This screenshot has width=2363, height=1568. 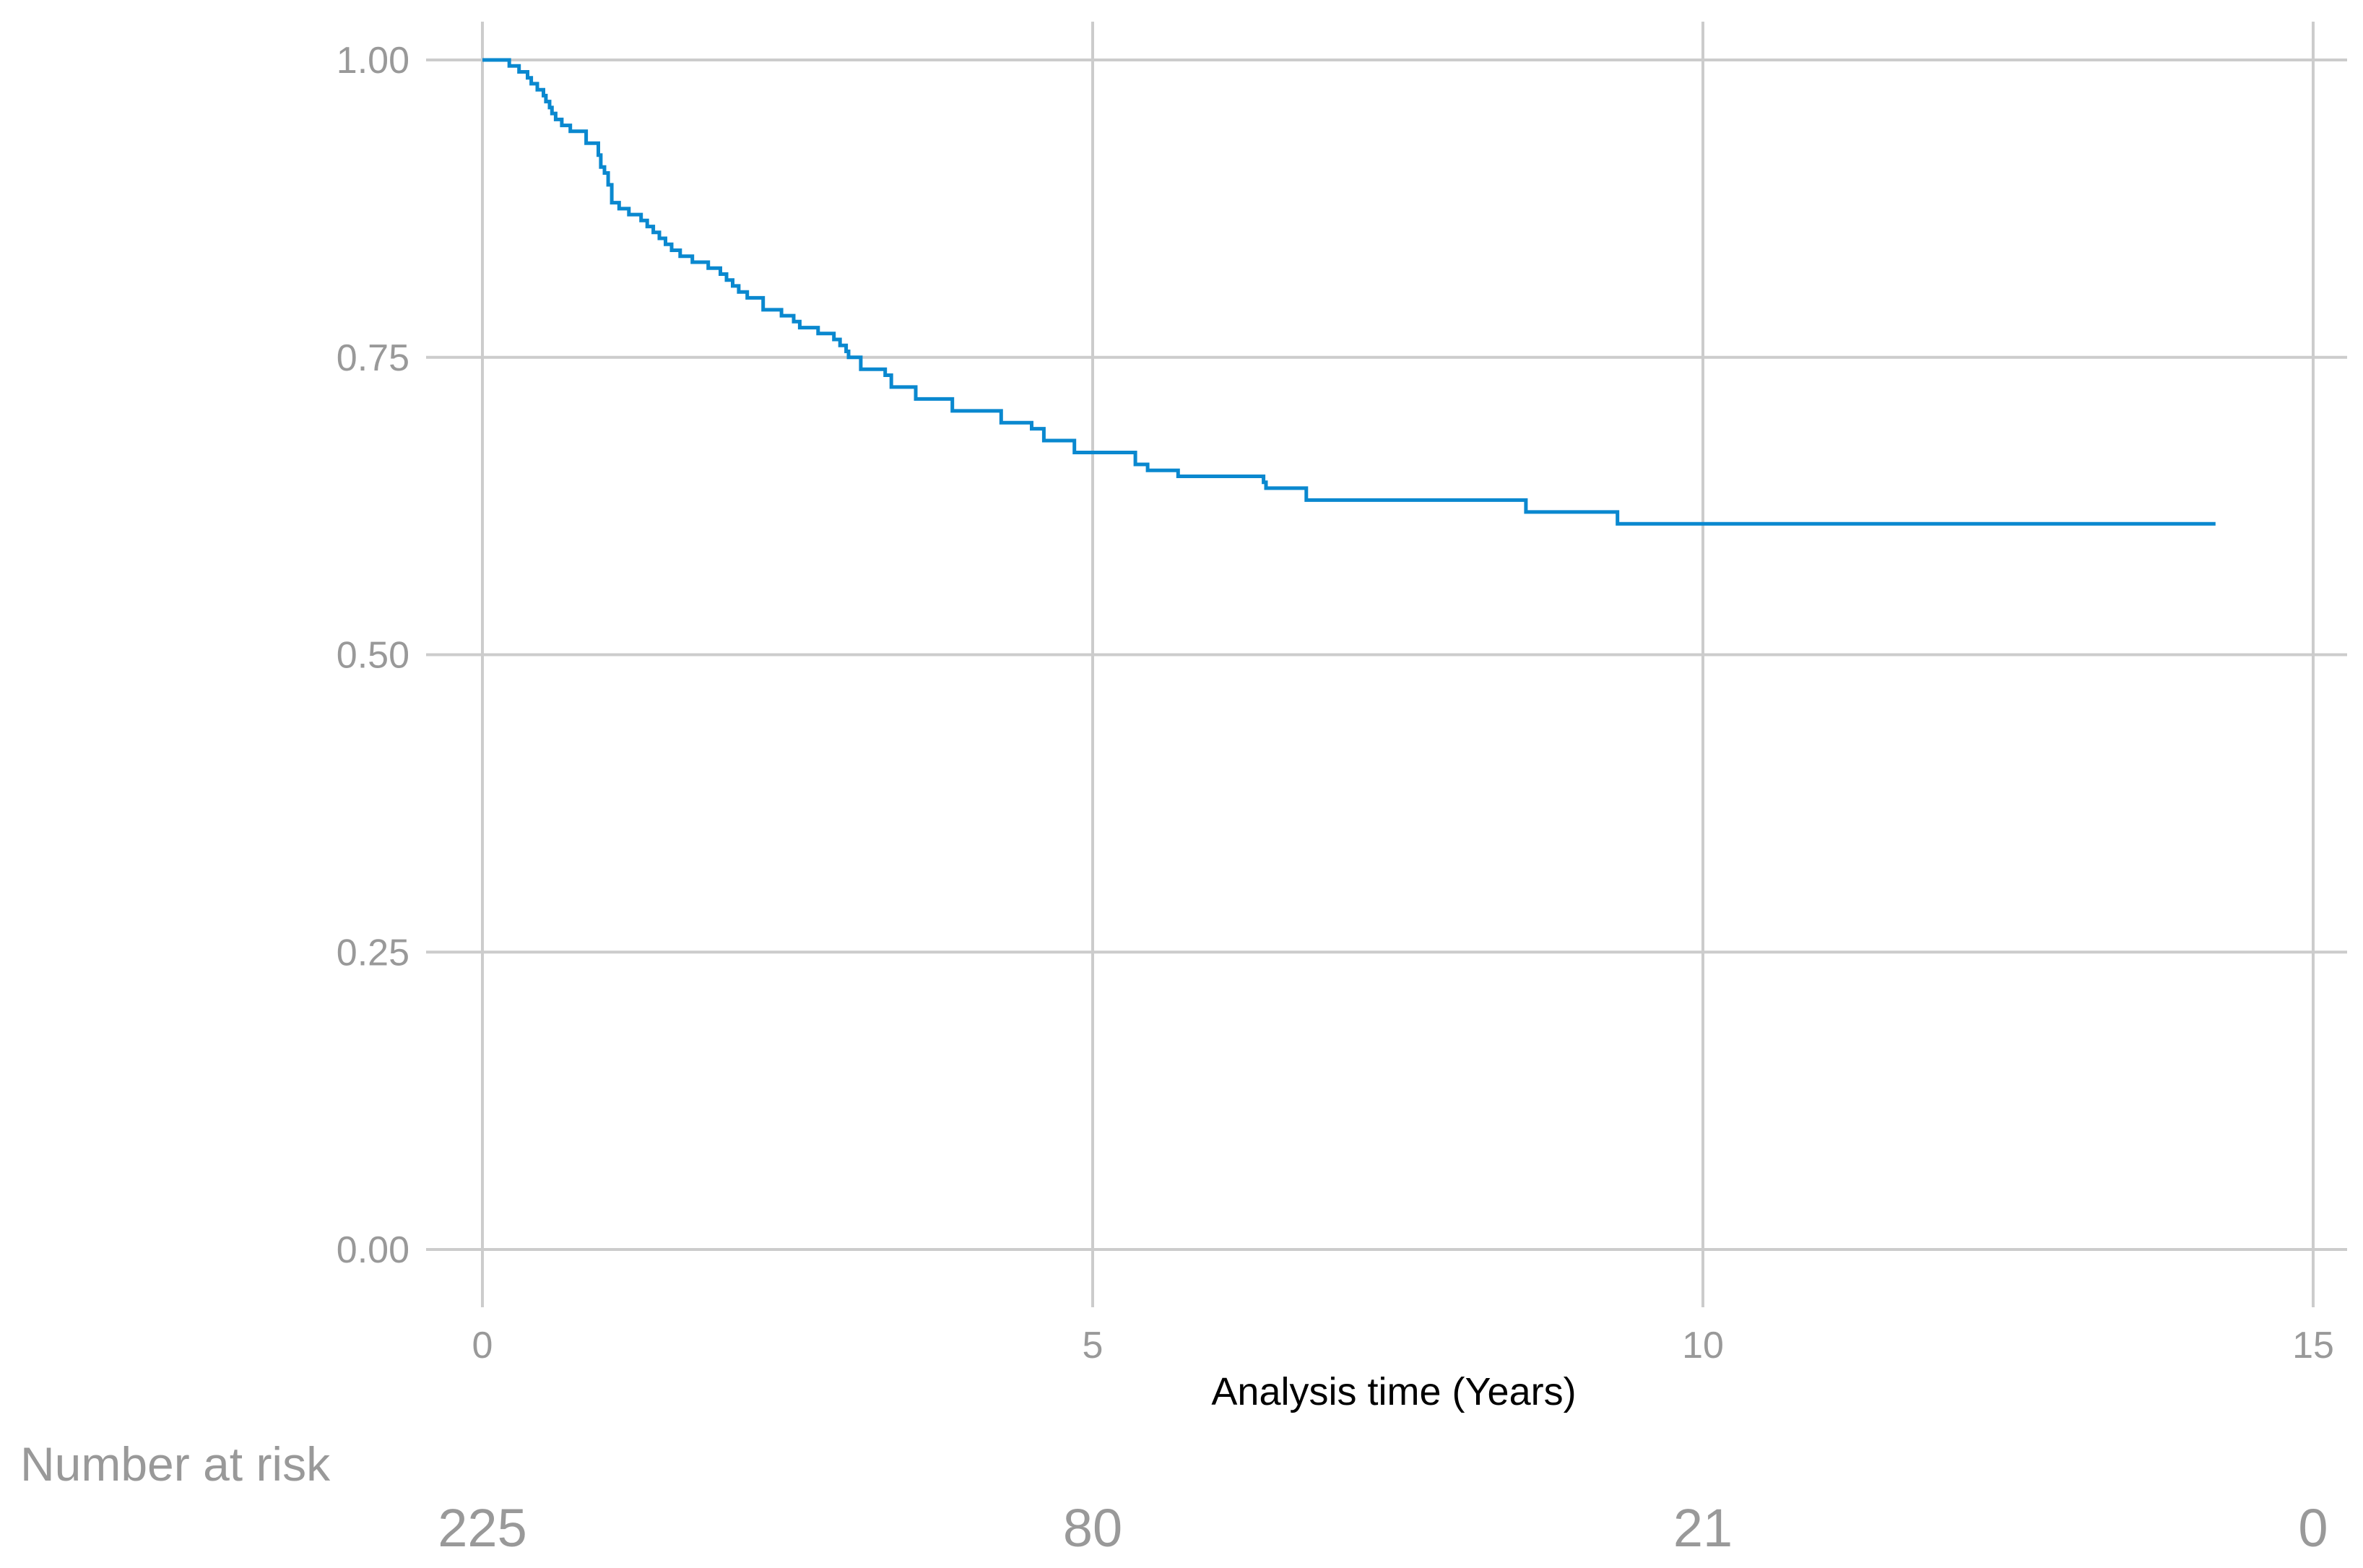 What do you see at coordinates (483, 1345) in the screenshot?
I see `x-tick-label: 0` at bounding box center [483, 1345].